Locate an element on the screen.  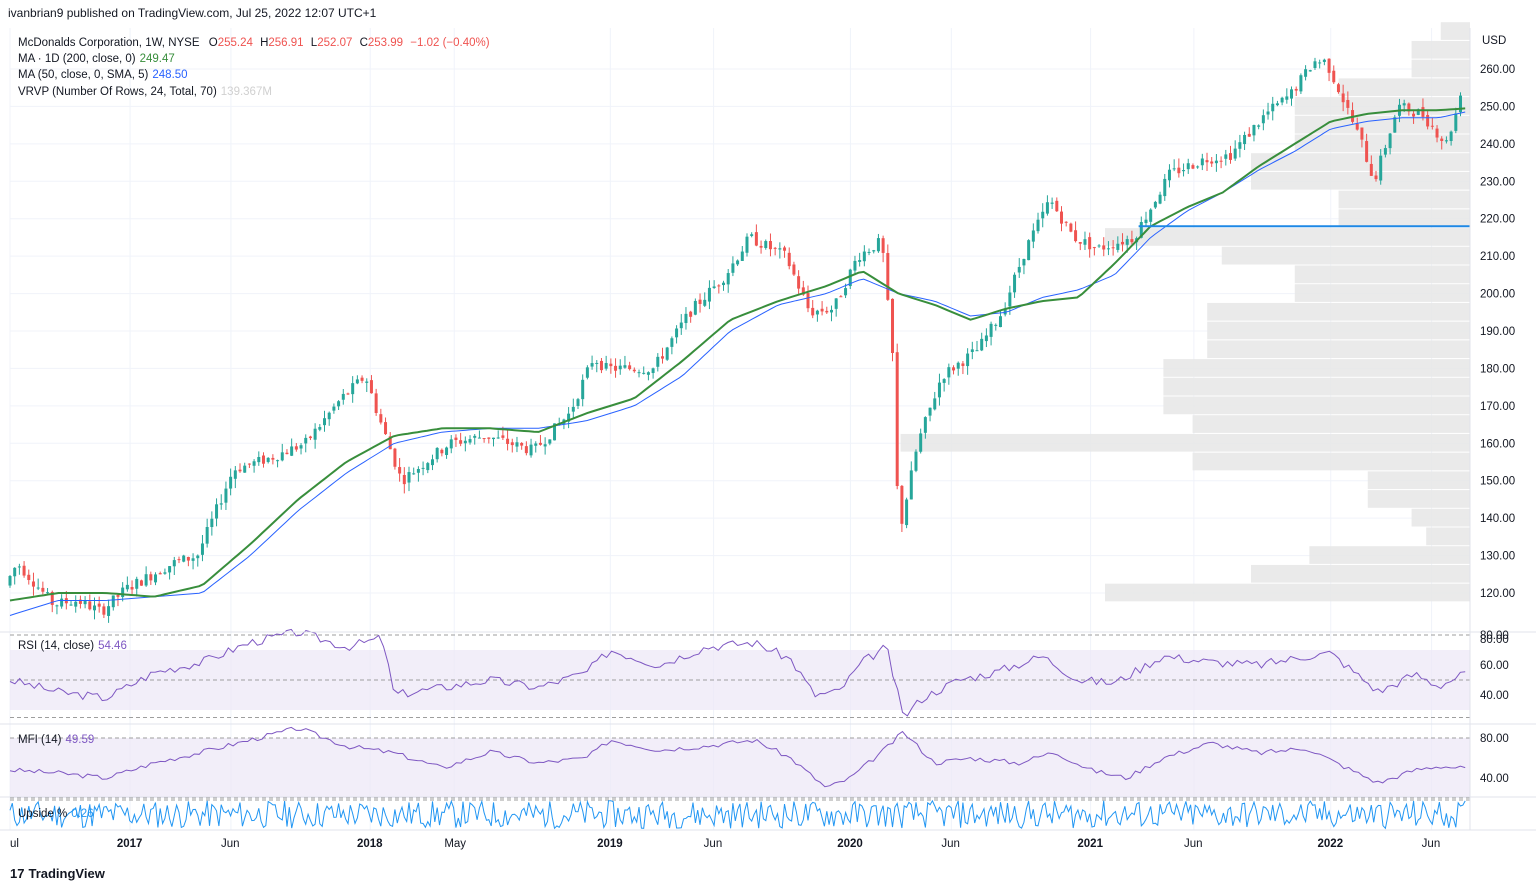
currency-label: USD is located at coordinates (1494, 41).